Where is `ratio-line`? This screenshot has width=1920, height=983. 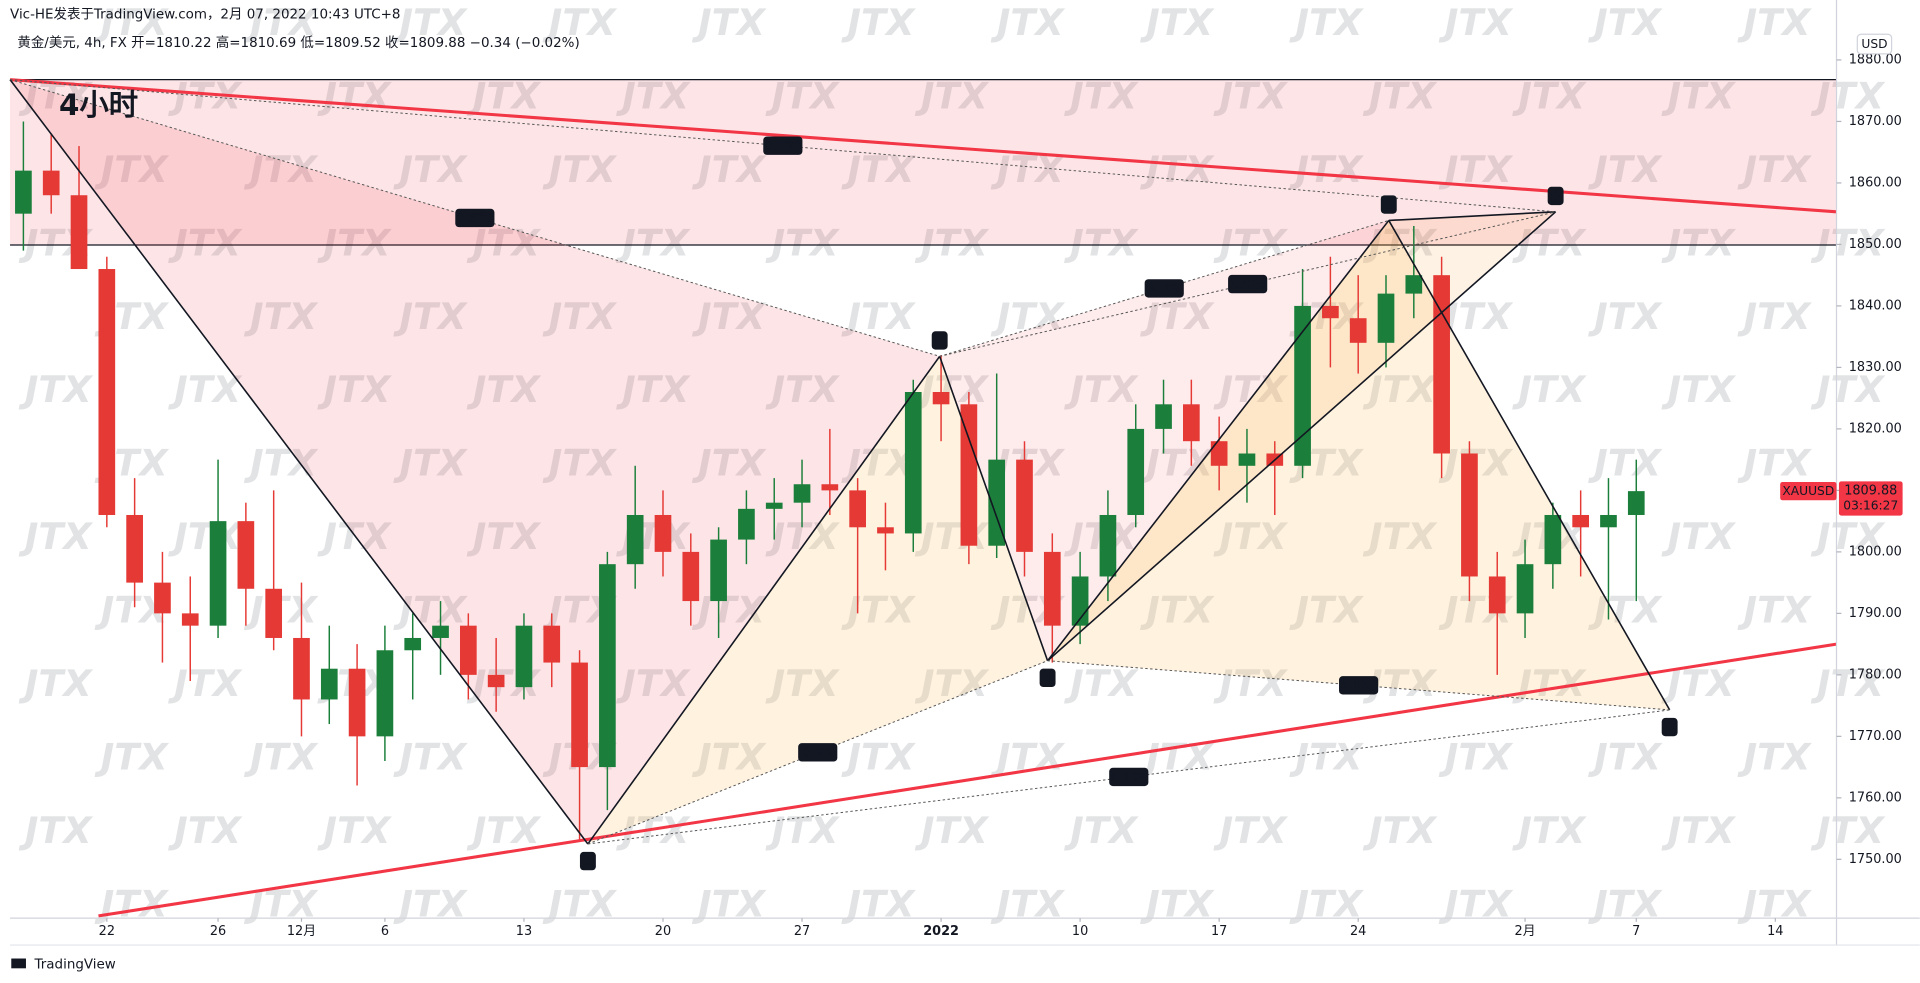
ratio-line is located at coordinates (817, 752).